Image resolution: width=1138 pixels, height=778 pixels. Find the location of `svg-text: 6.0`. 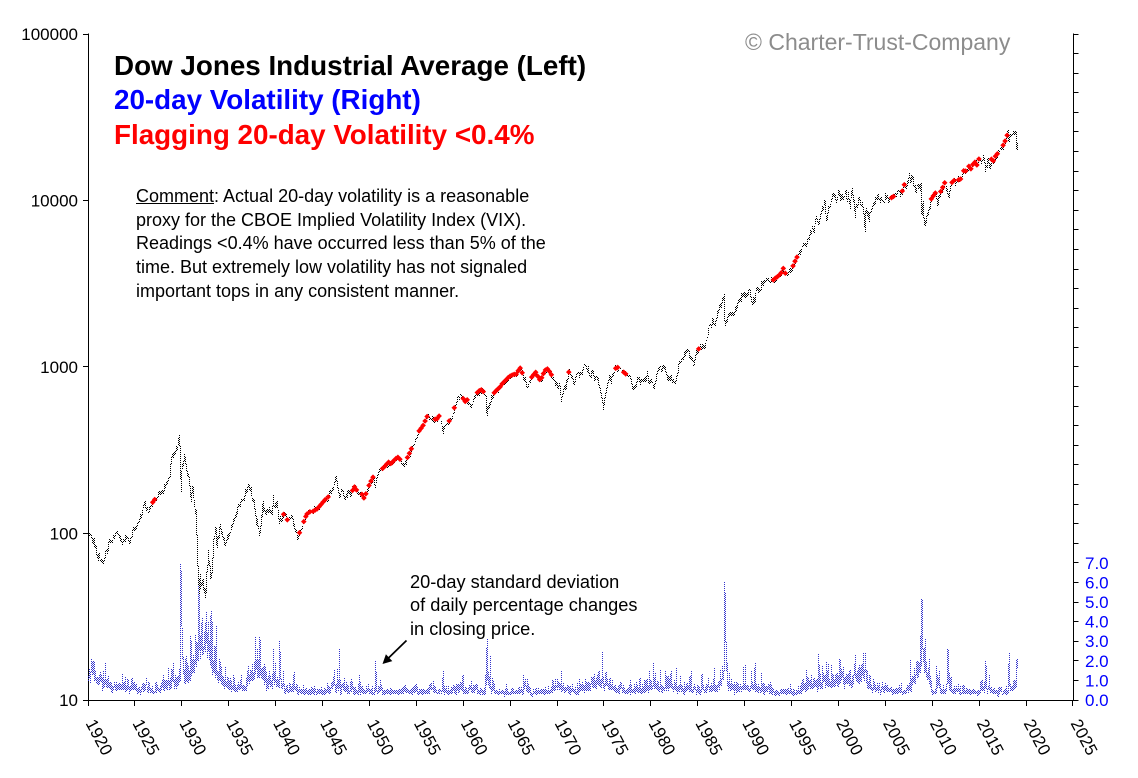

svg-text: 6.0 is located at coordinates (1097, 583).